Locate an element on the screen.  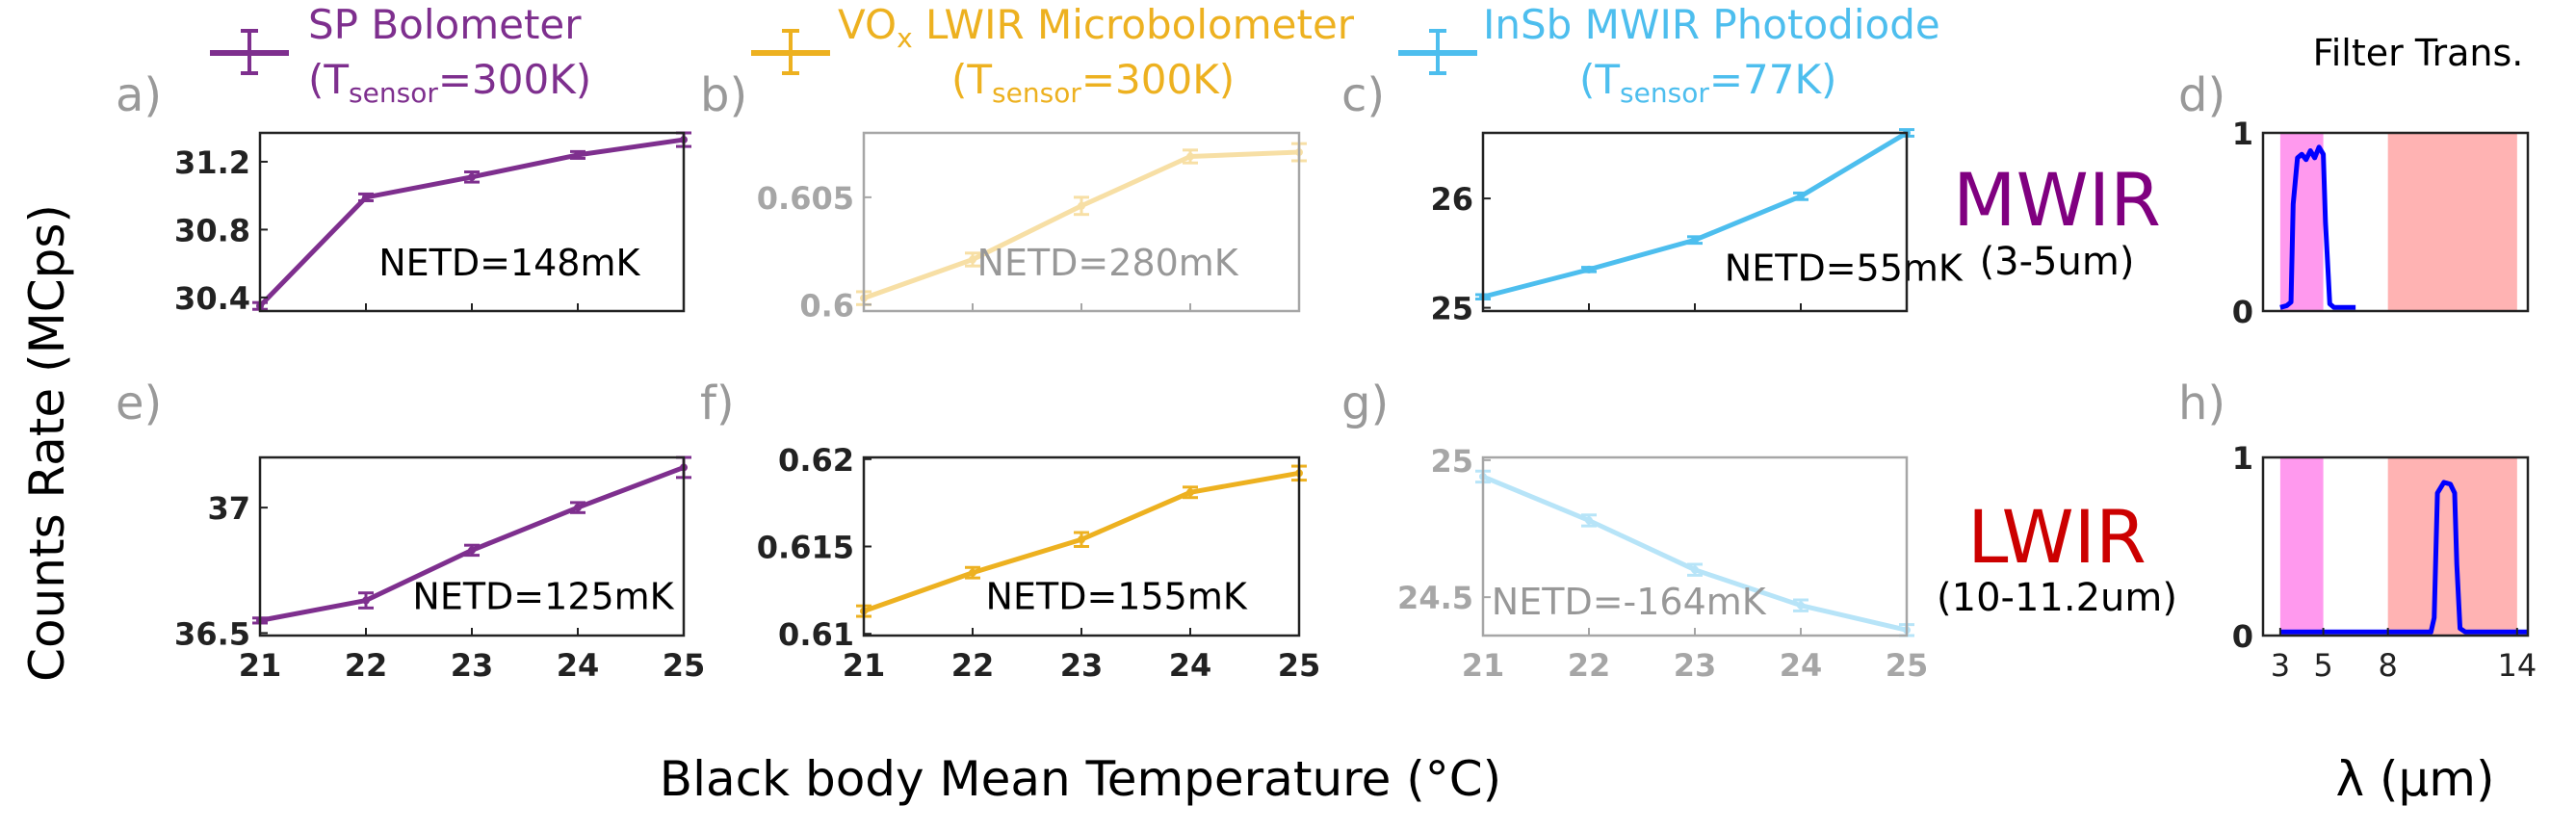
panel-a-ytick-label-2: 31.2 is located at coordinates (212, 162).